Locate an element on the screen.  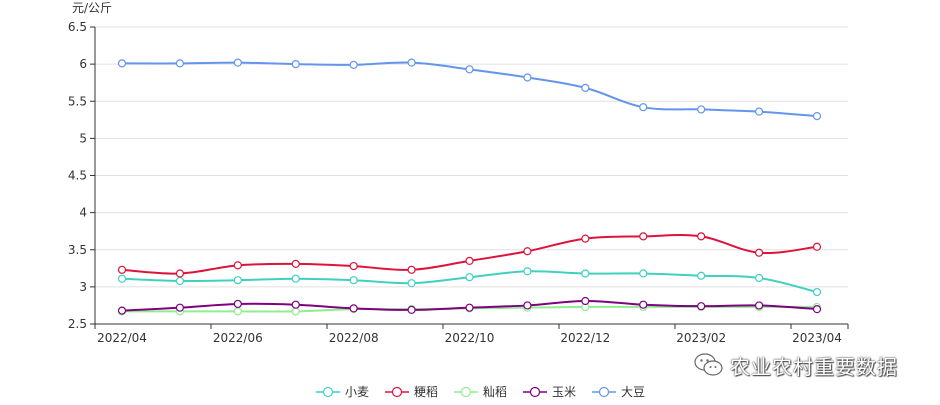
legend-label: 粳稻 is located at coordinates (426, 392).